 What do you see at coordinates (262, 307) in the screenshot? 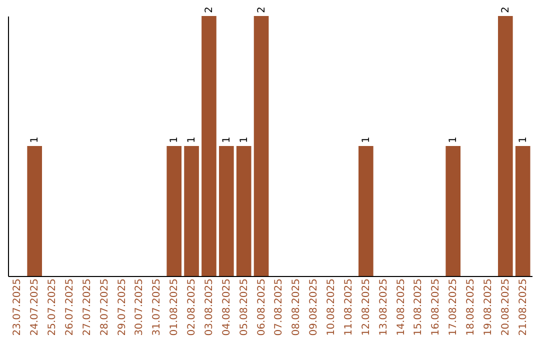
I see `x-tick-label: 06.08.2025` at bounding box center [262, 307].